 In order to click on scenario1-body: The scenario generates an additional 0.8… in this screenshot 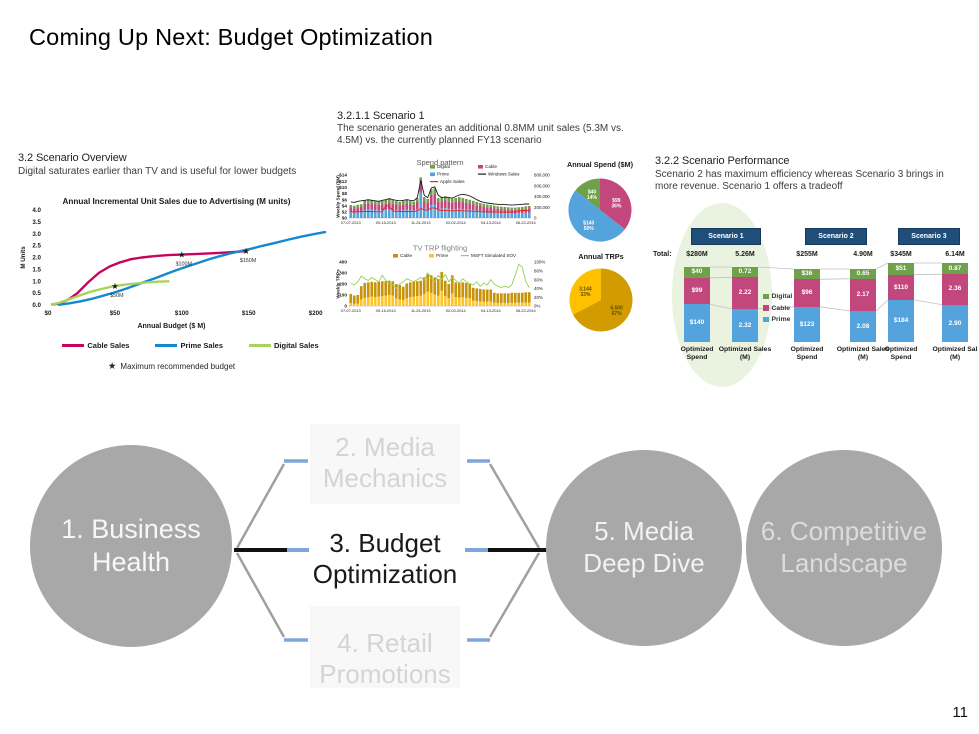, I will do `click(480, 134)`.